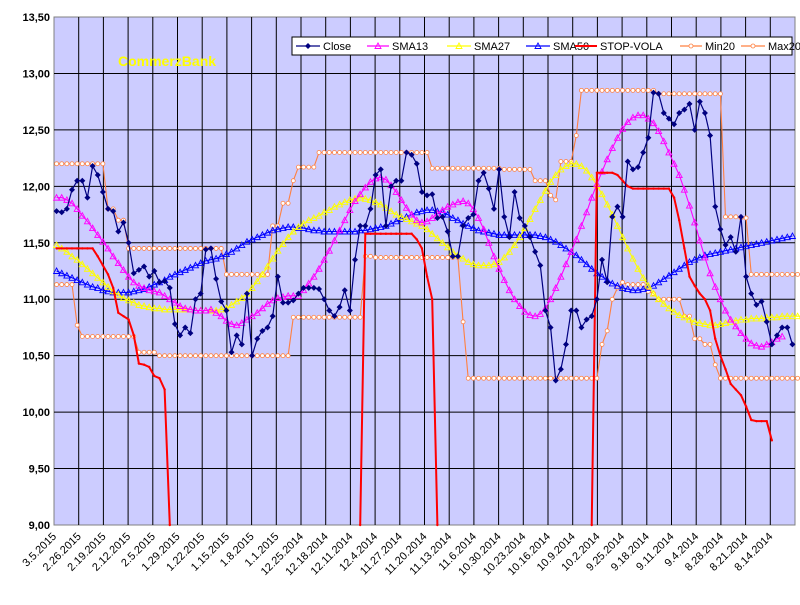 This screenshot has width=800, height=605. Describe the element at coordinates (36, 357) in the screenshot. I see `y-tick-label: 10,50` at that location.